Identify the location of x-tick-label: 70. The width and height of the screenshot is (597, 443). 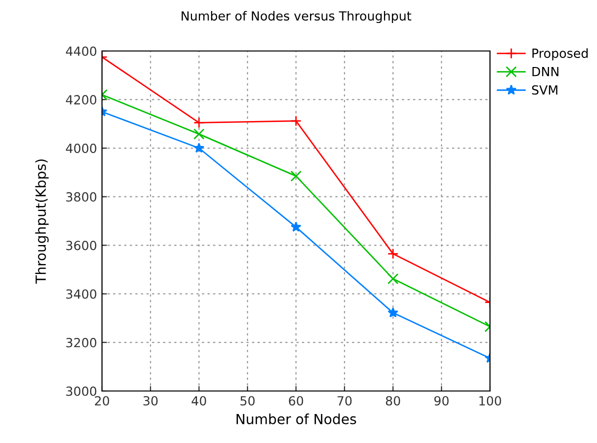
(345, 401).